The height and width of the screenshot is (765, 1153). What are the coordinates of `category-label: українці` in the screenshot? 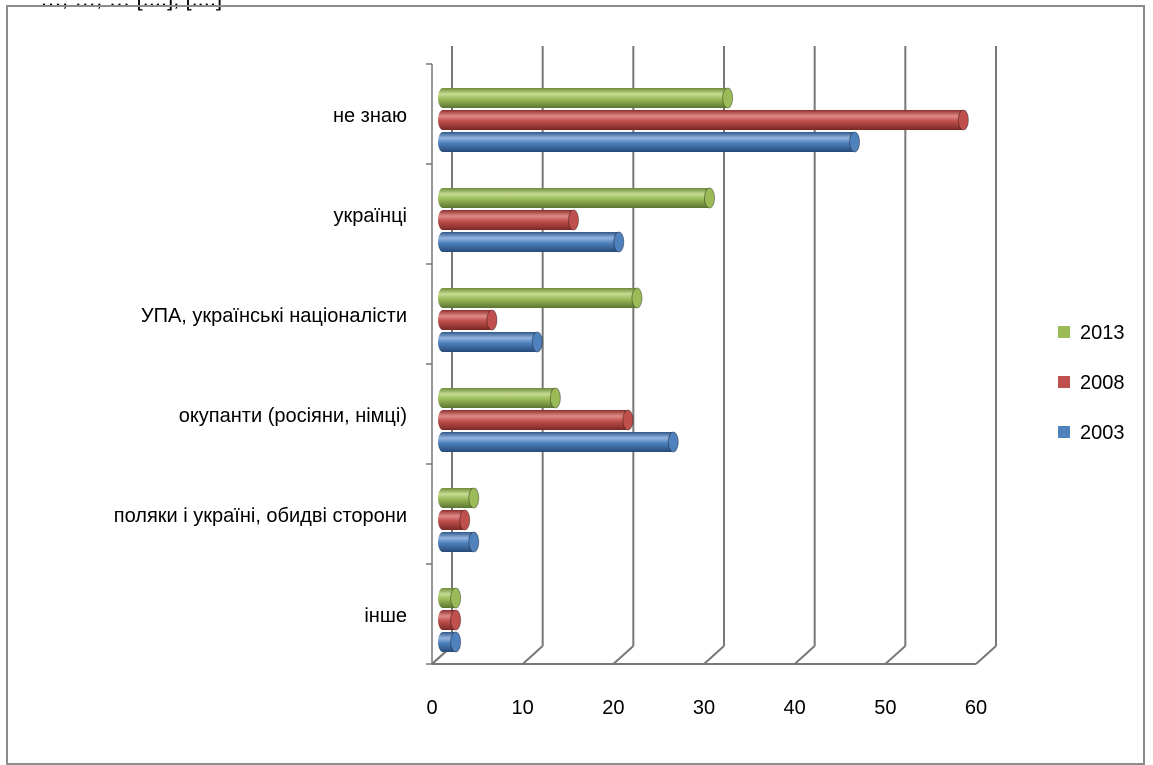 It's located at (371, 216).